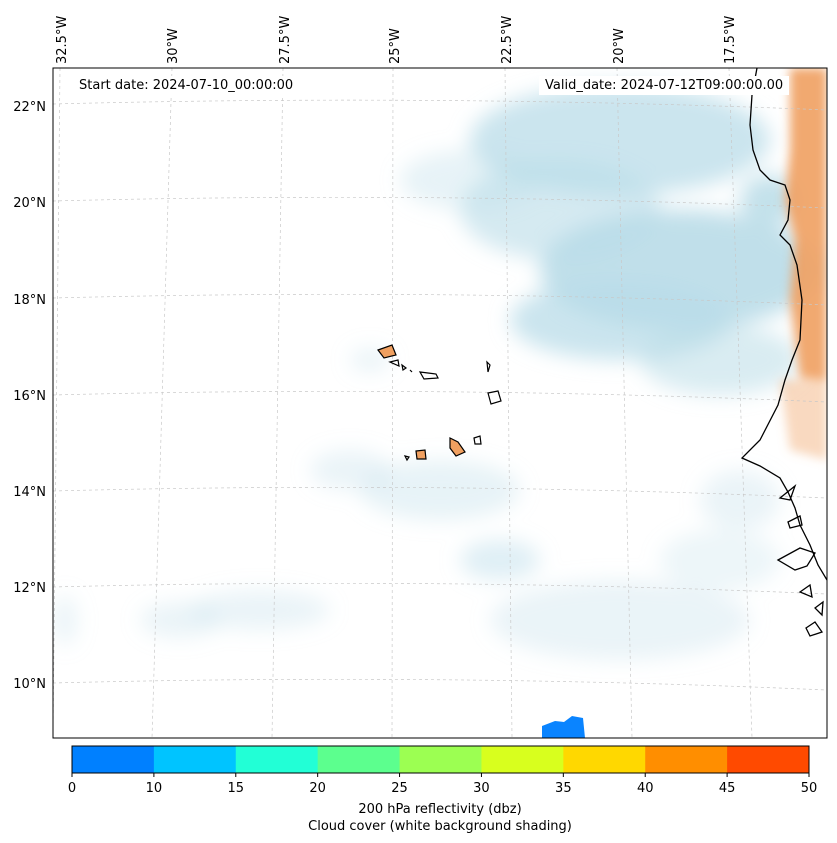 This screenshot has width=837, height=843. Describe the element at coordinates (154, 788) in the screenshot. I see `colorbar-tick-label: 10` at that location.